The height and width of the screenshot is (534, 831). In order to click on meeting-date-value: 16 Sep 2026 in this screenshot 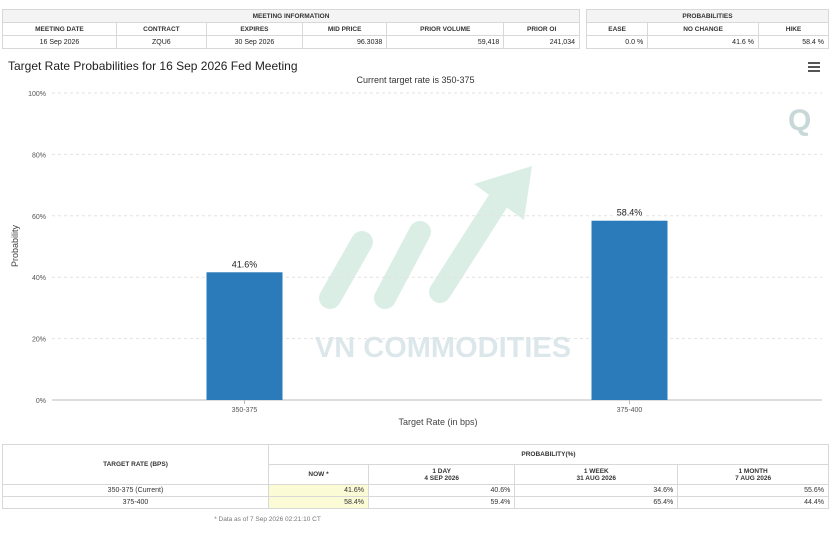, I will do `click(59, 42)`.